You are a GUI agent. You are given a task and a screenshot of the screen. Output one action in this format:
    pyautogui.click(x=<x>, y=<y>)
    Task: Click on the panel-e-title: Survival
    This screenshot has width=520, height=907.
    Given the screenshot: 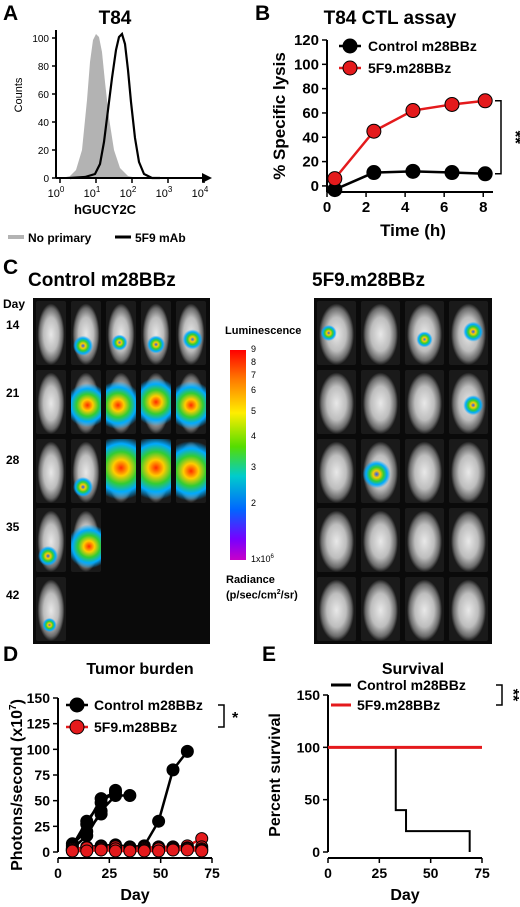 What is the action you would take?
    pyautogui.click(x=413, y=669)
    